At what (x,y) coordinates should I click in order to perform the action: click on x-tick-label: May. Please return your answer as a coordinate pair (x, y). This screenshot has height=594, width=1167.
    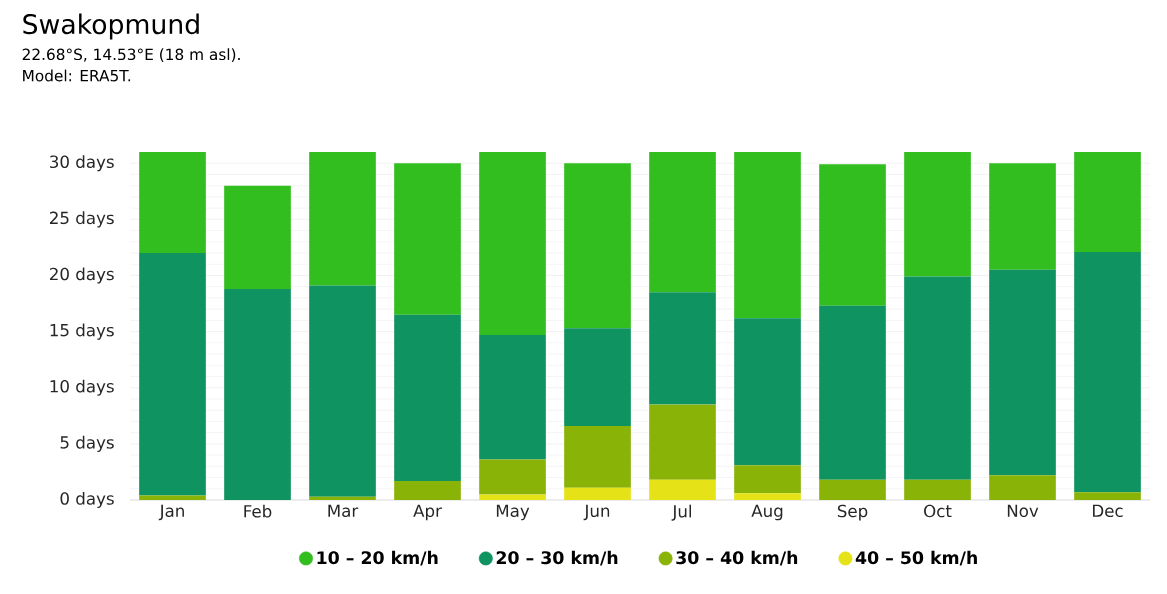
    Looking at the image, I should click on (513, 512).